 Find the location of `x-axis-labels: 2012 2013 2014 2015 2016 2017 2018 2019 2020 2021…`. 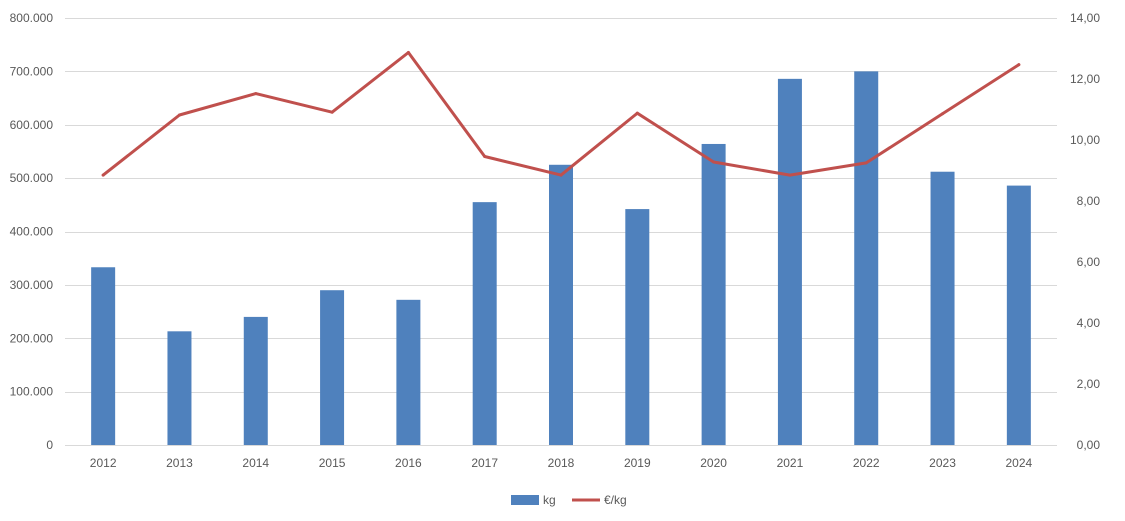

x-axis-labels: 2012 2013 2014 2015 2016 2017 2018 2019 2020 2021… is located at coordinates (561, 463).